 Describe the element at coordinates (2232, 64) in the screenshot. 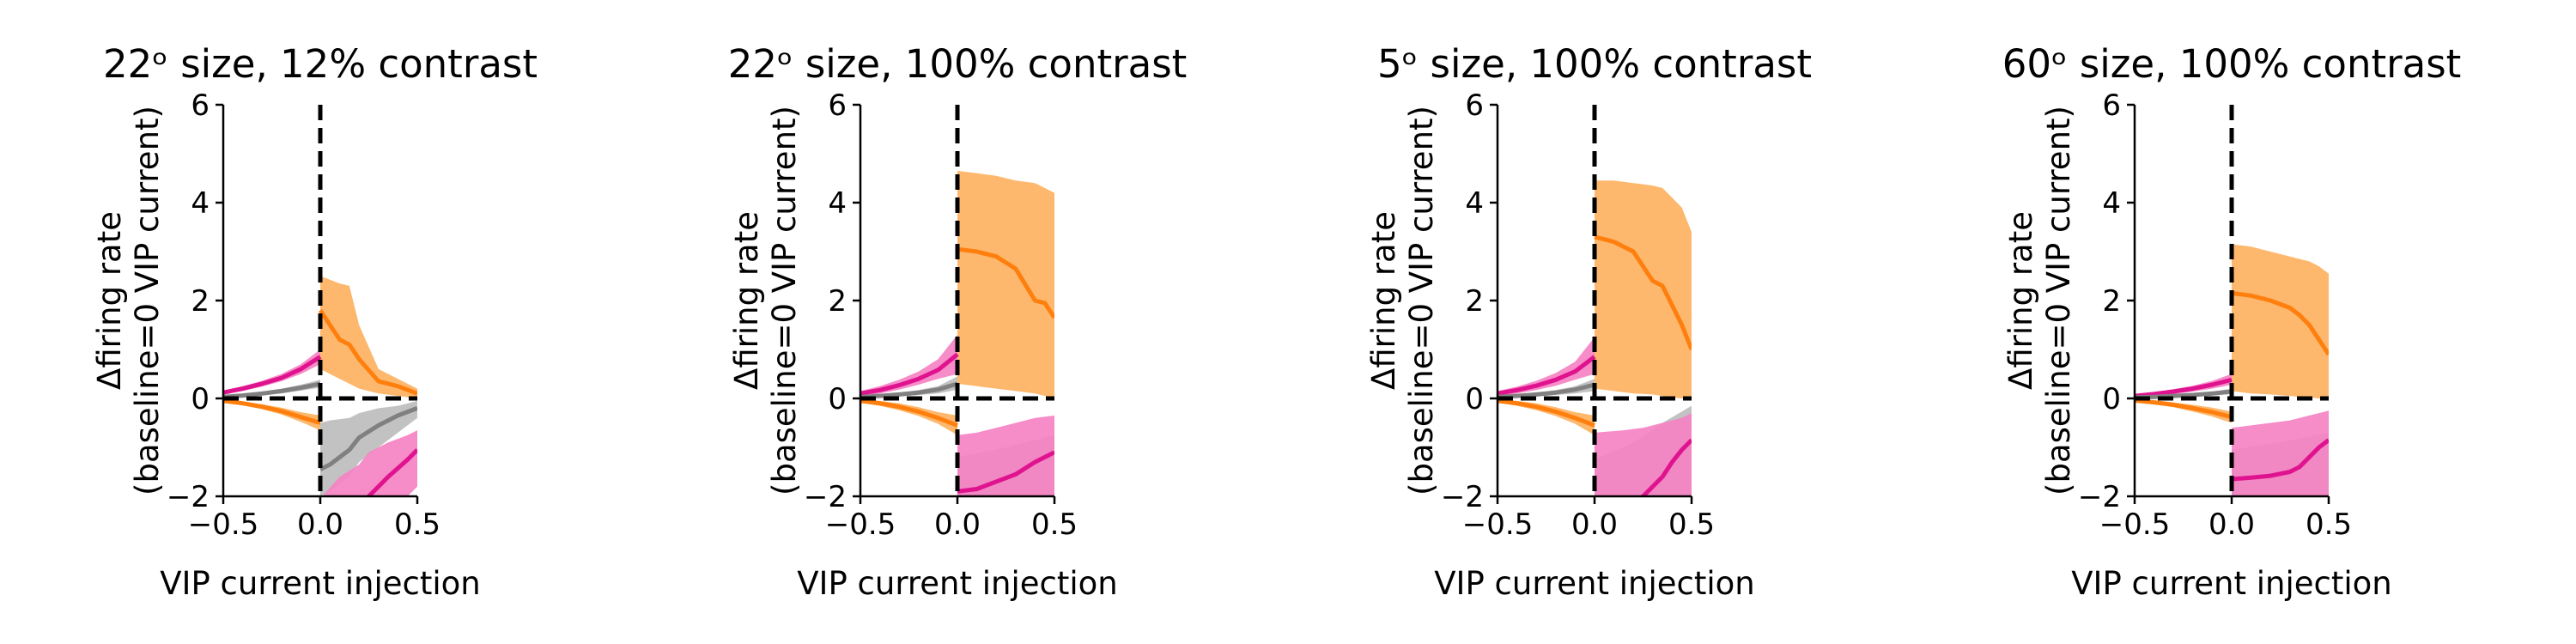

I see `chart-title: 60ᵒ size, 100% contrast` at that location.